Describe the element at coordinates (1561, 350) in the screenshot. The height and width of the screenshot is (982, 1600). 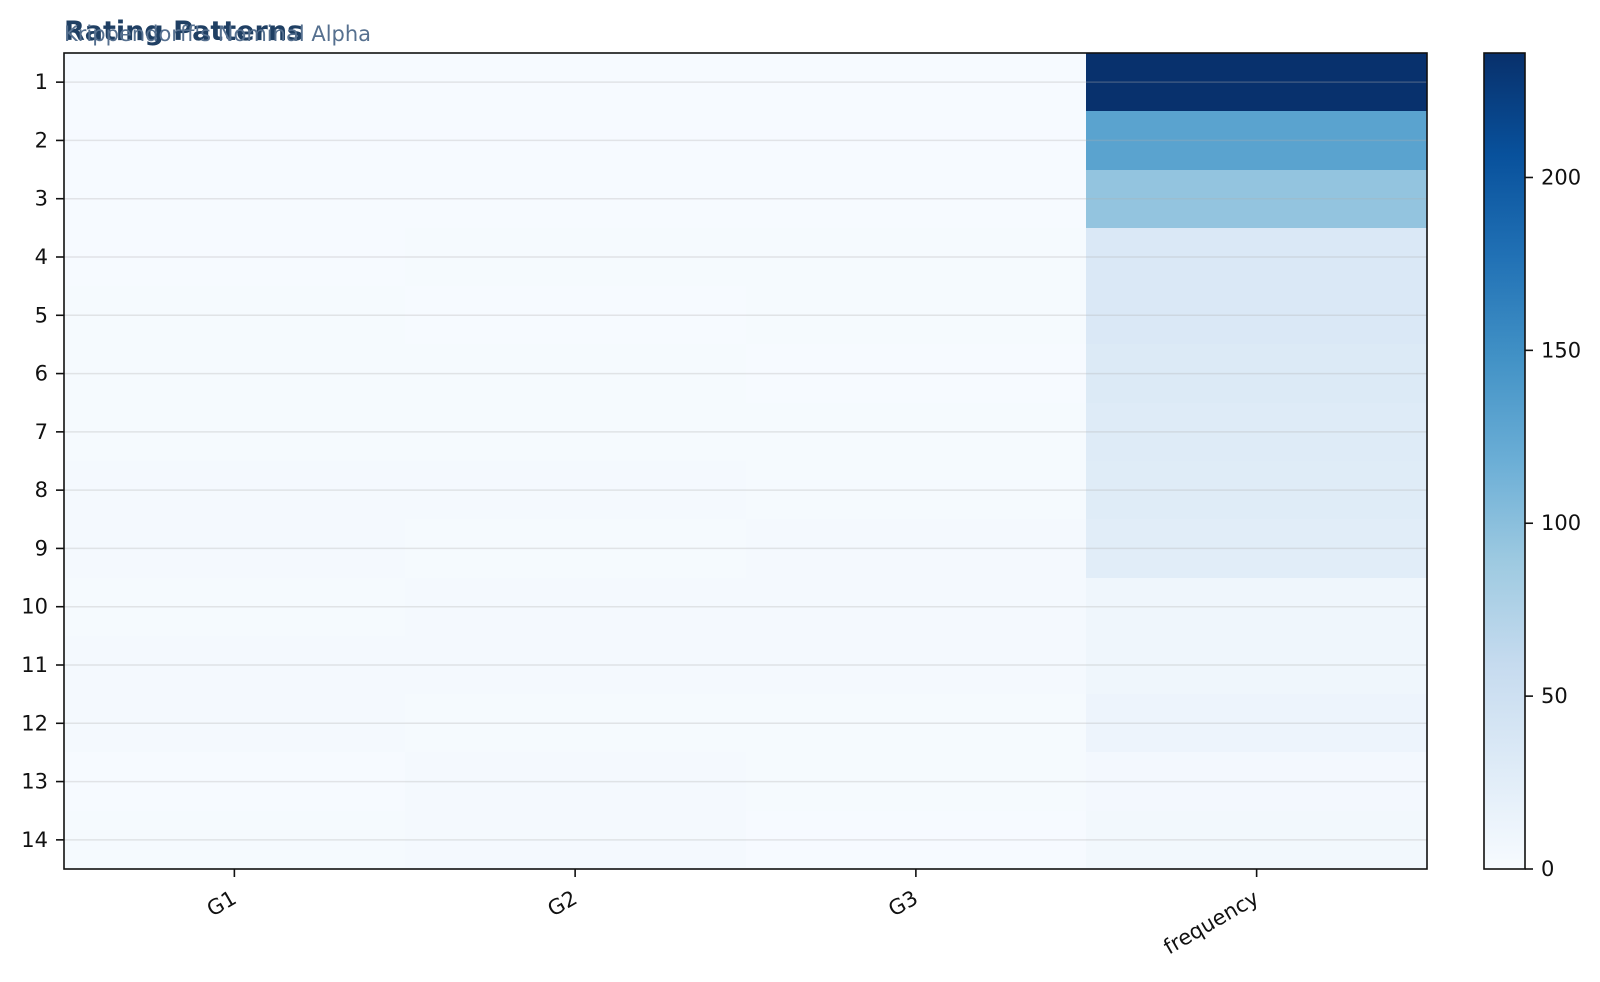
I see `colorbar-tick-label: 150` at that location.